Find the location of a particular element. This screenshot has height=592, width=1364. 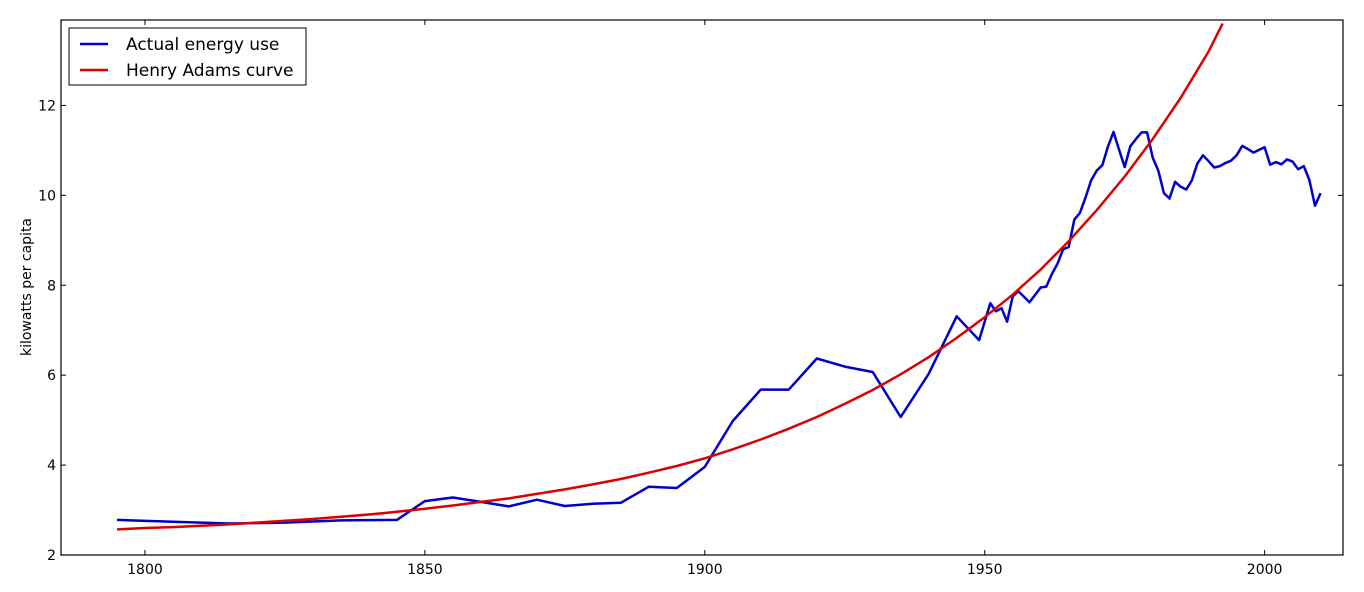

y-tick-label-2: 2 is located at coordinates (51, 556).